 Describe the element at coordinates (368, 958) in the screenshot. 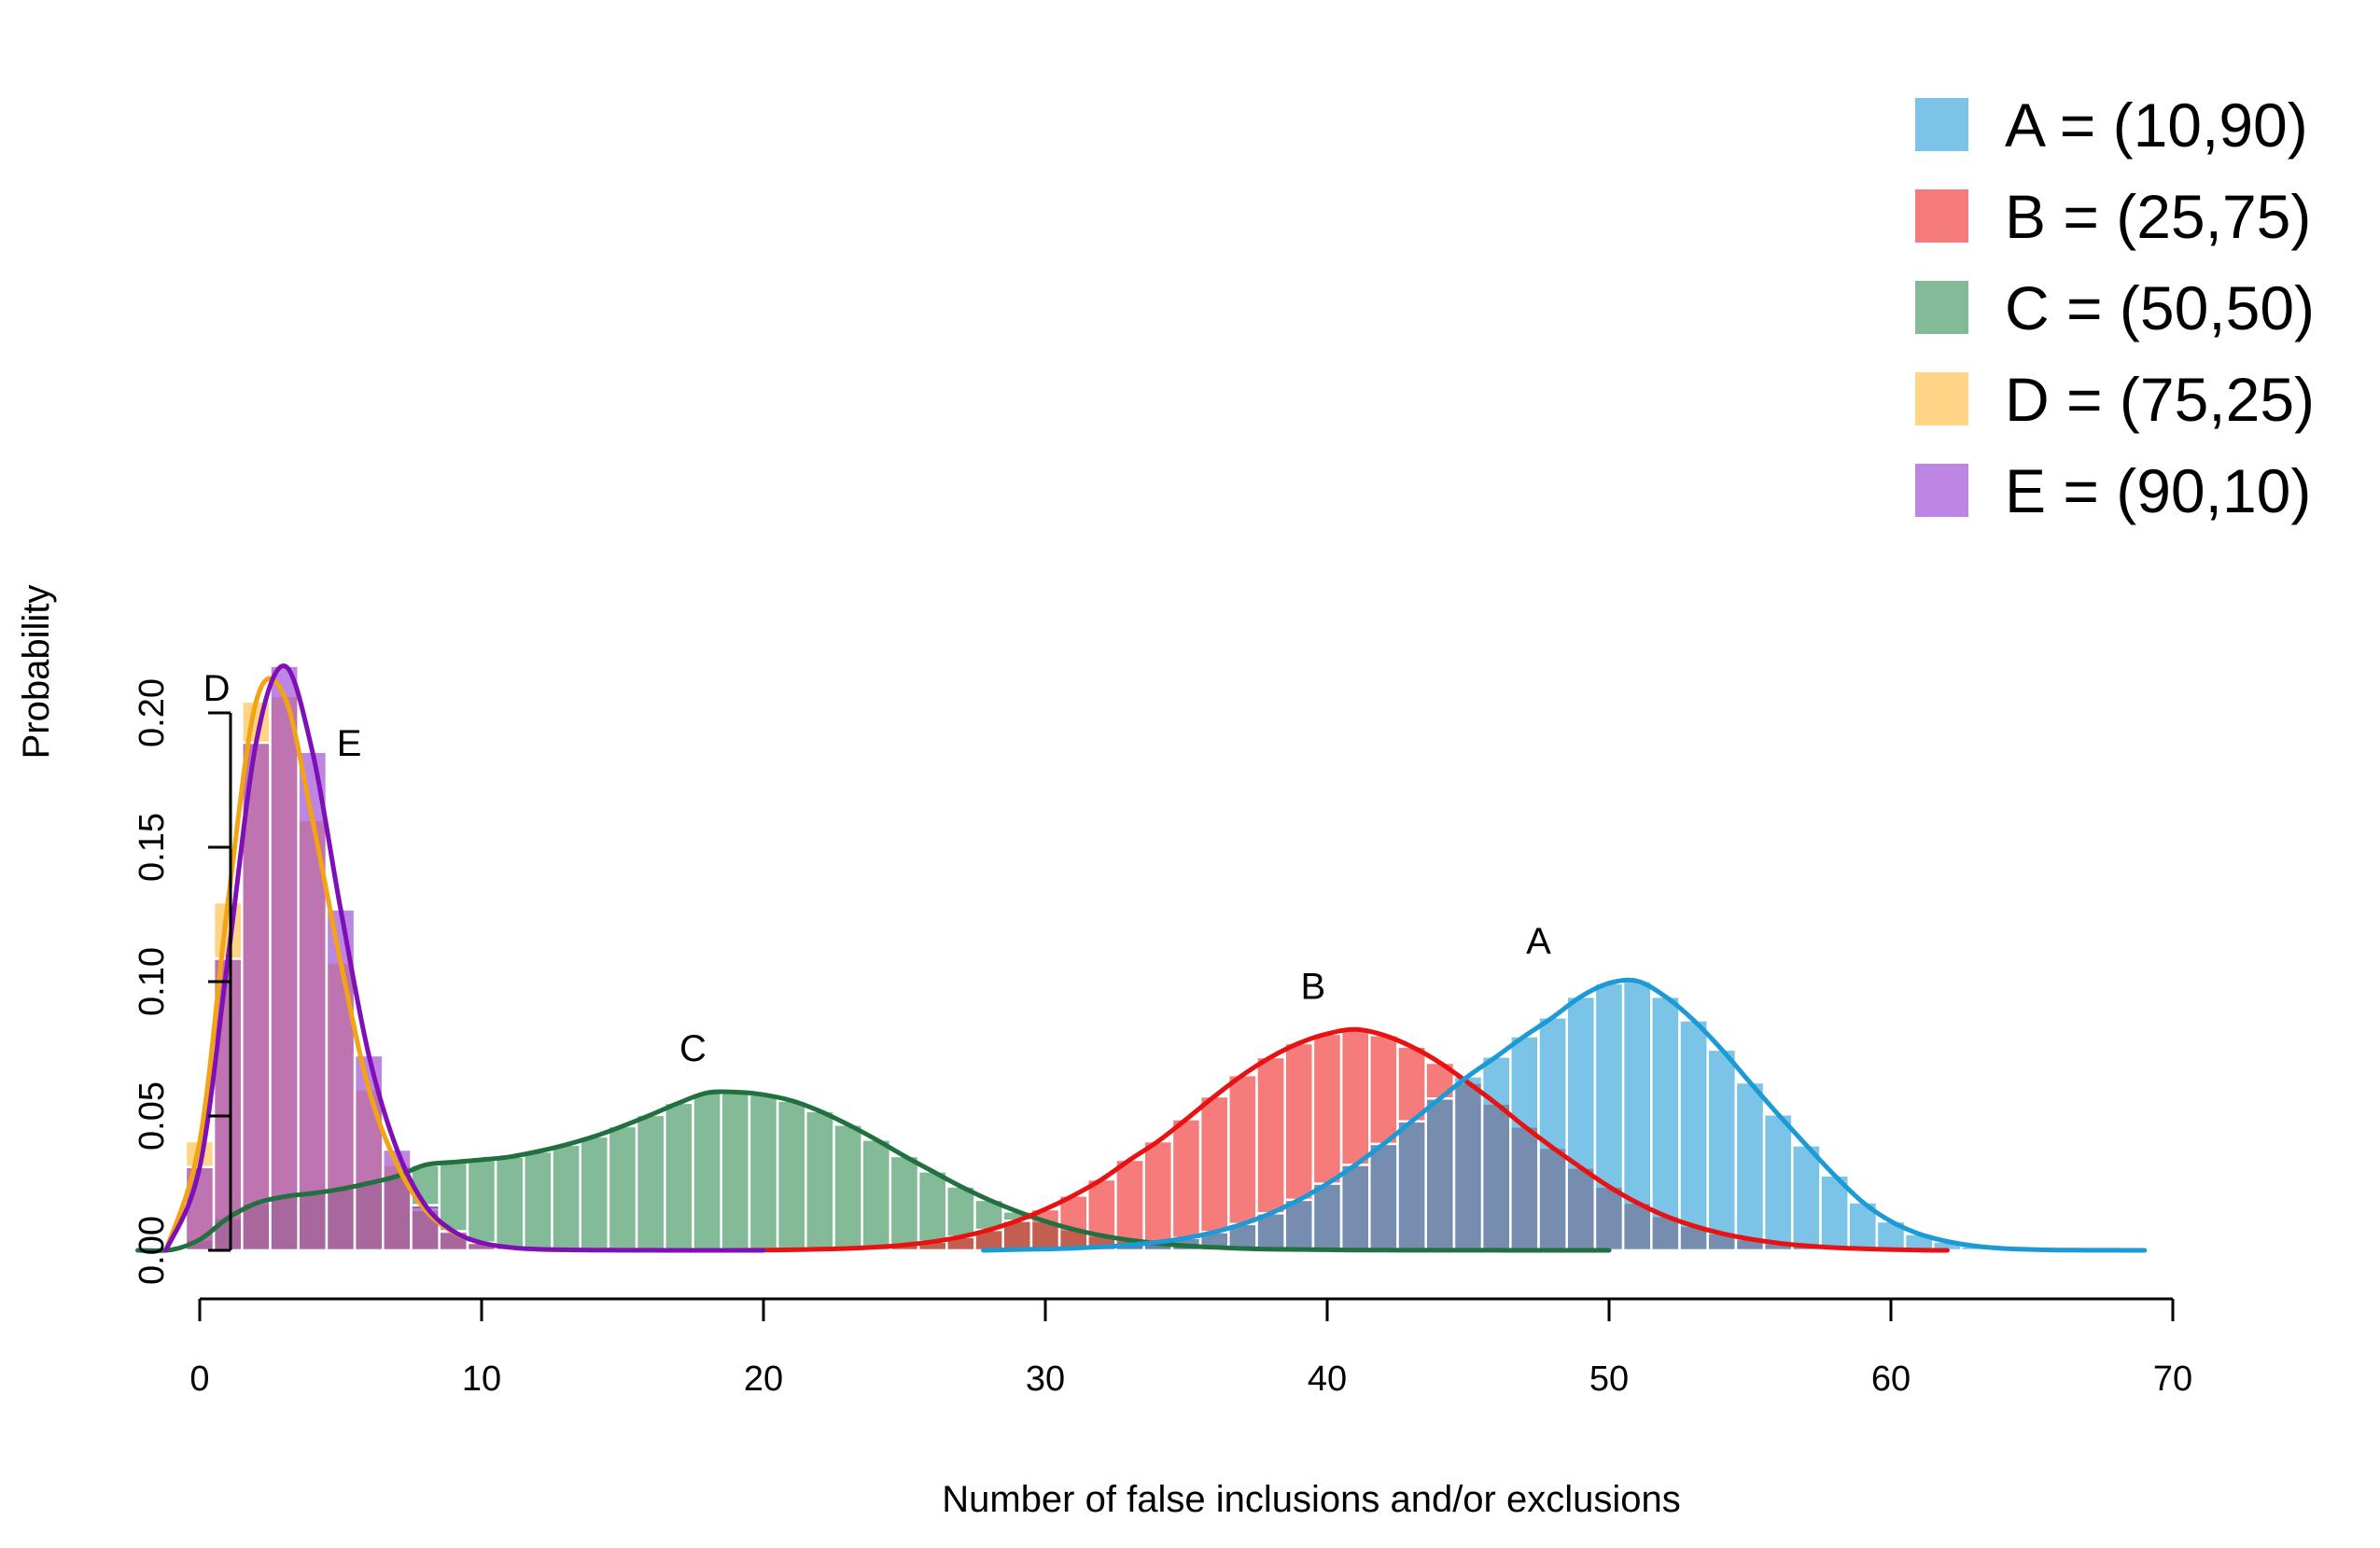

I see `series-e-bars` at that location.